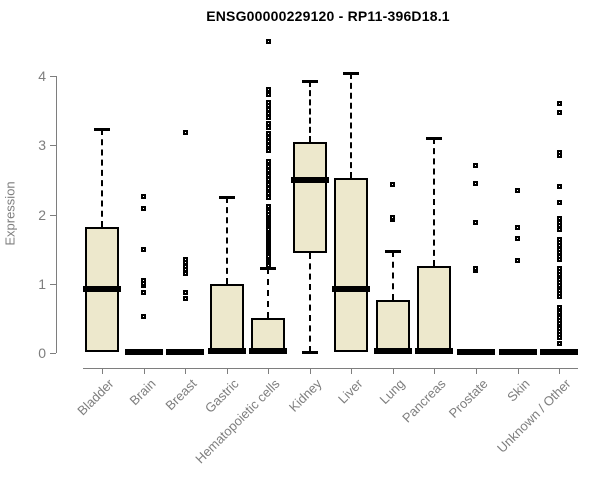  Describe the element at coordinates (392, 350) in the screenshot. I see `median-lung` at that location.